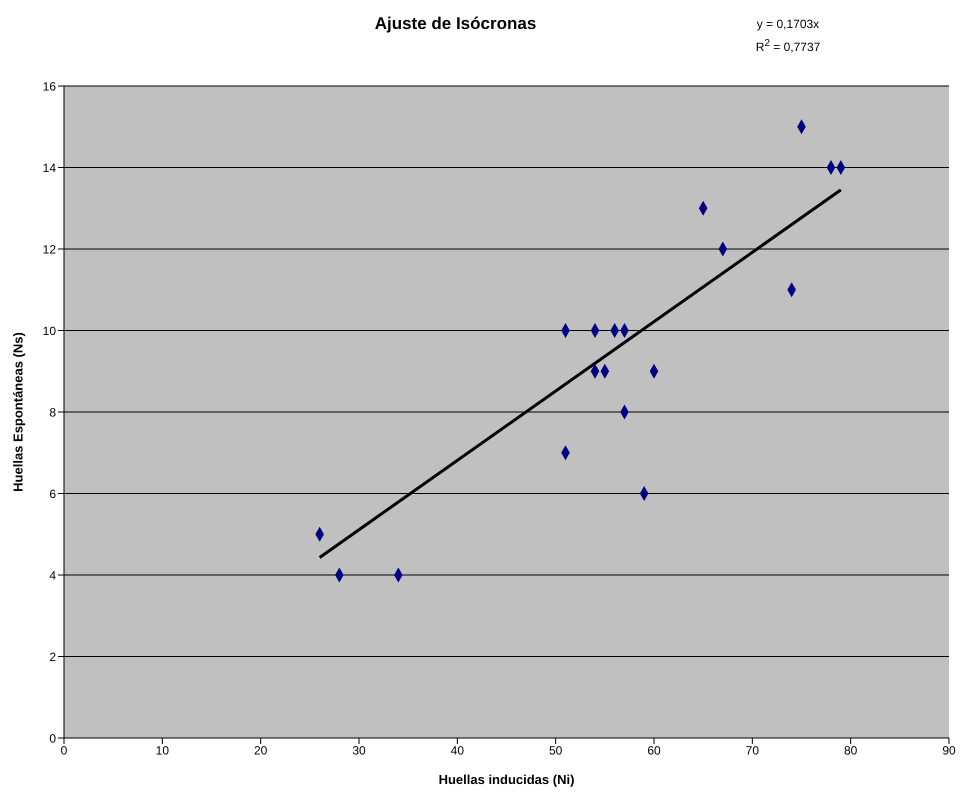  Describe the element at coordinates (52, 657) in the screenshot. I see `y-tick-label: 2` at that location.